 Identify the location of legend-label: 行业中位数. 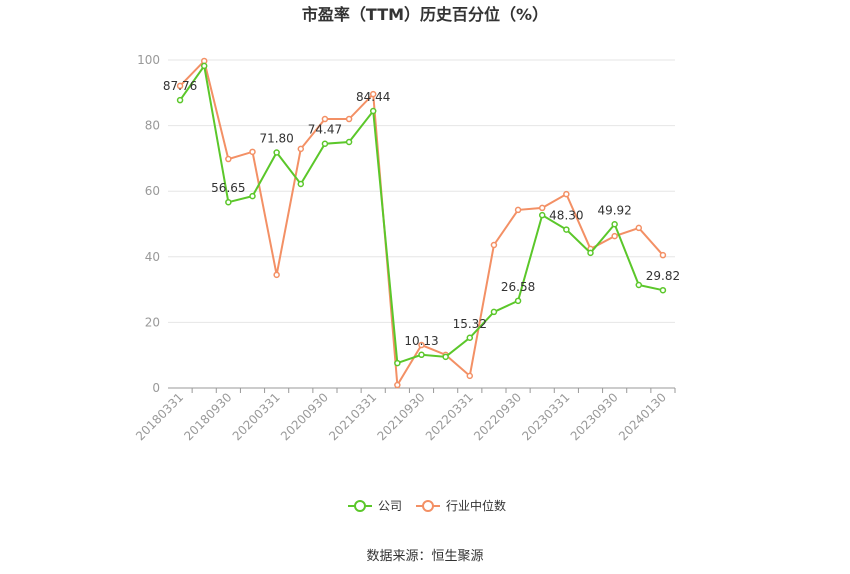
(476, 505).